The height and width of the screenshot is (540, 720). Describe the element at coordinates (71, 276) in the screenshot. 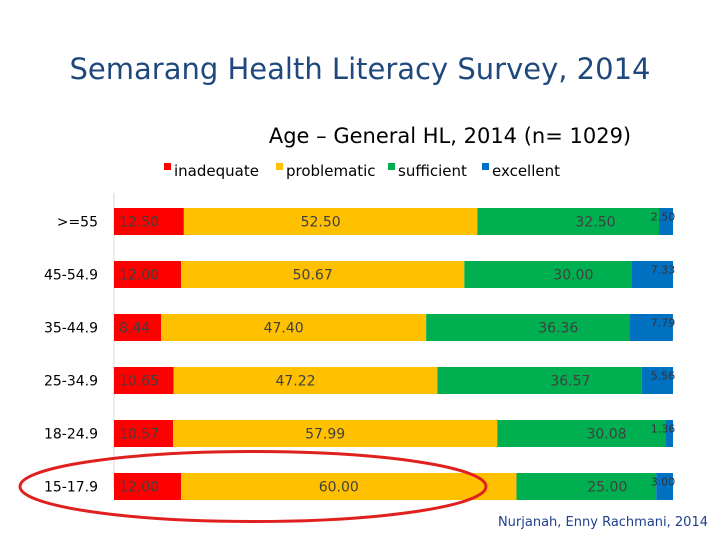

I see `category-label: 45-54.9` at that location.